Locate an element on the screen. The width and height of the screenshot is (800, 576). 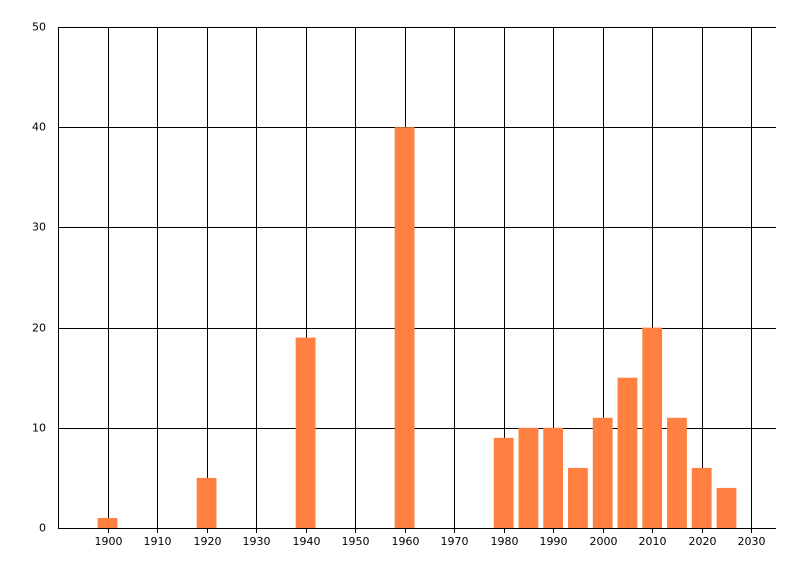
x-tick-label: 2020 is located at coordinates (703, 541).